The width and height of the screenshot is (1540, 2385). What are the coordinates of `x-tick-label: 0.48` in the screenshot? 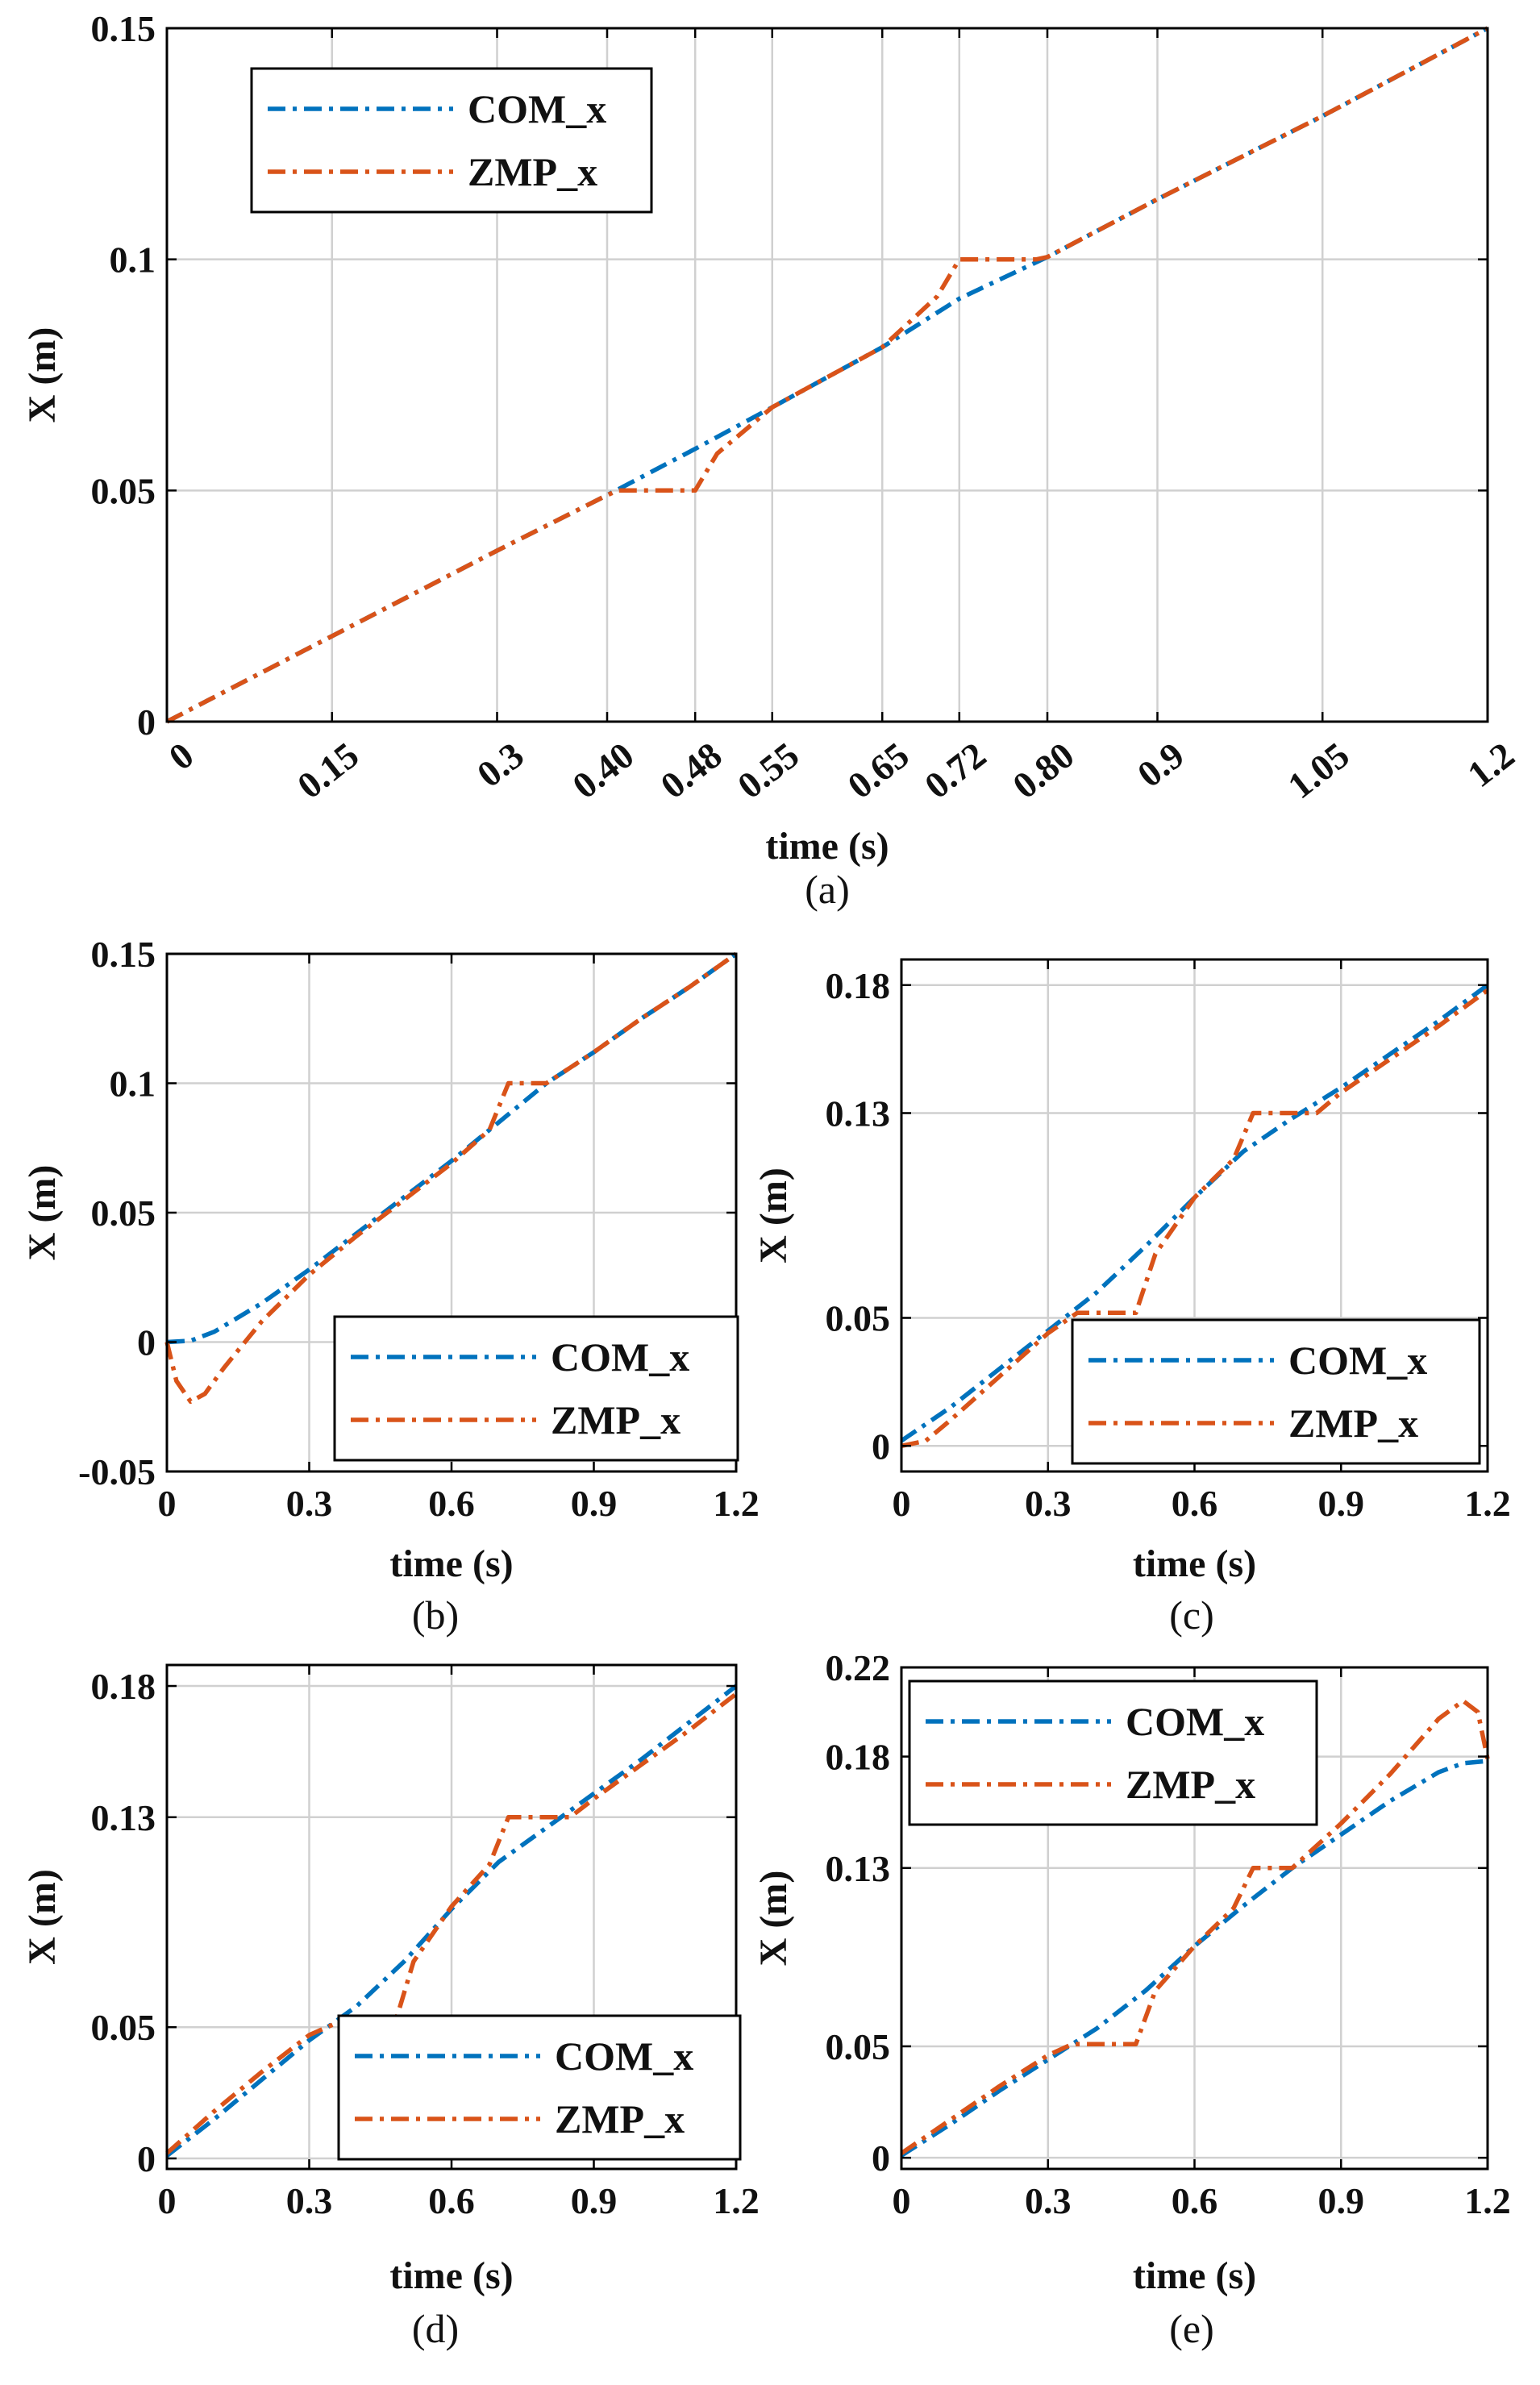 It's located at (691, 771).